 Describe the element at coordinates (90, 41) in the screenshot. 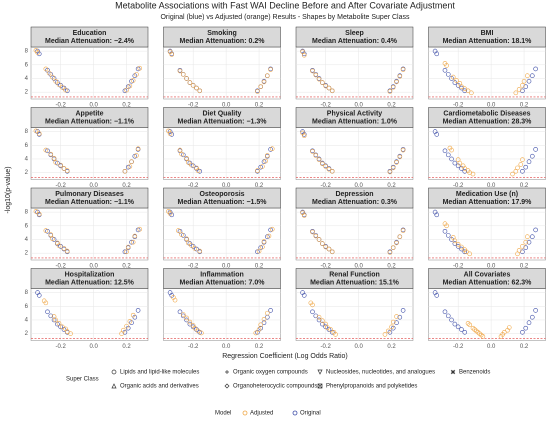

I see `panel-subtitle: Median Attenuation: −2.4%` at that location.